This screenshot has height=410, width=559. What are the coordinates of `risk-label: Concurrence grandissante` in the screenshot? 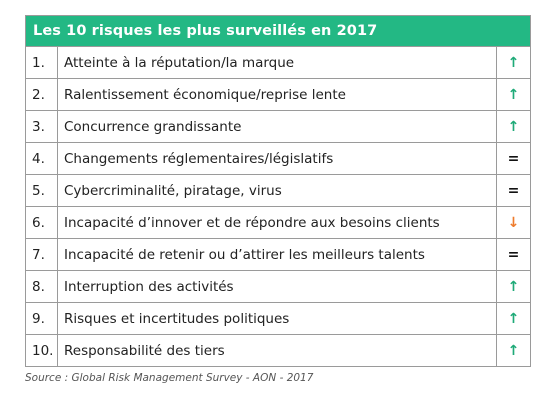 It's located at (277, 126).